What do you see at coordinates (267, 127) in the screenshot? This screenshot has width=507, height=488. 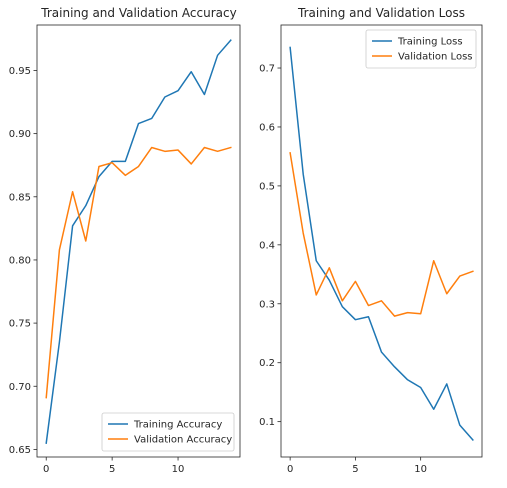 I see `loss-y-tick-label: 0.6` at bounding box center [267, 127].